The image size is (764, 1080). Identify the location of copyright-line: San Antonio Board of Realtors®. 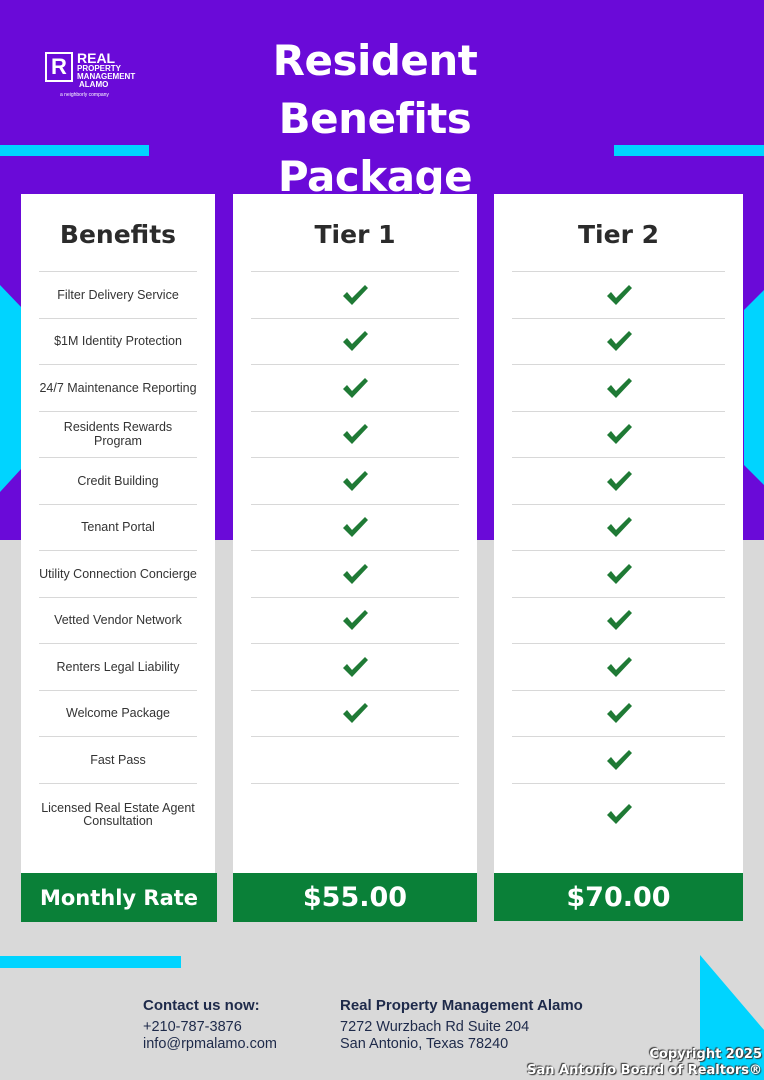
(644, 1070).